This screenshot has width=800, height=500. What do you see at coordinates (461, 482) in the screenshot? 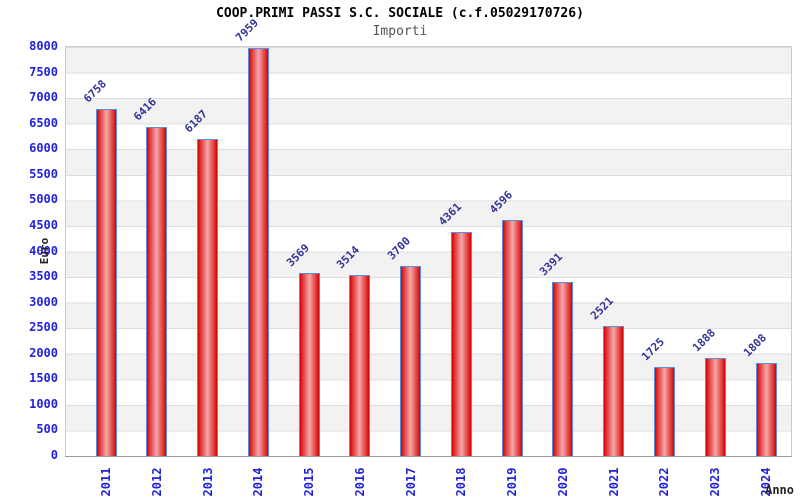
I see `x-tick-label: 2018` at bounding box center [461, 482].